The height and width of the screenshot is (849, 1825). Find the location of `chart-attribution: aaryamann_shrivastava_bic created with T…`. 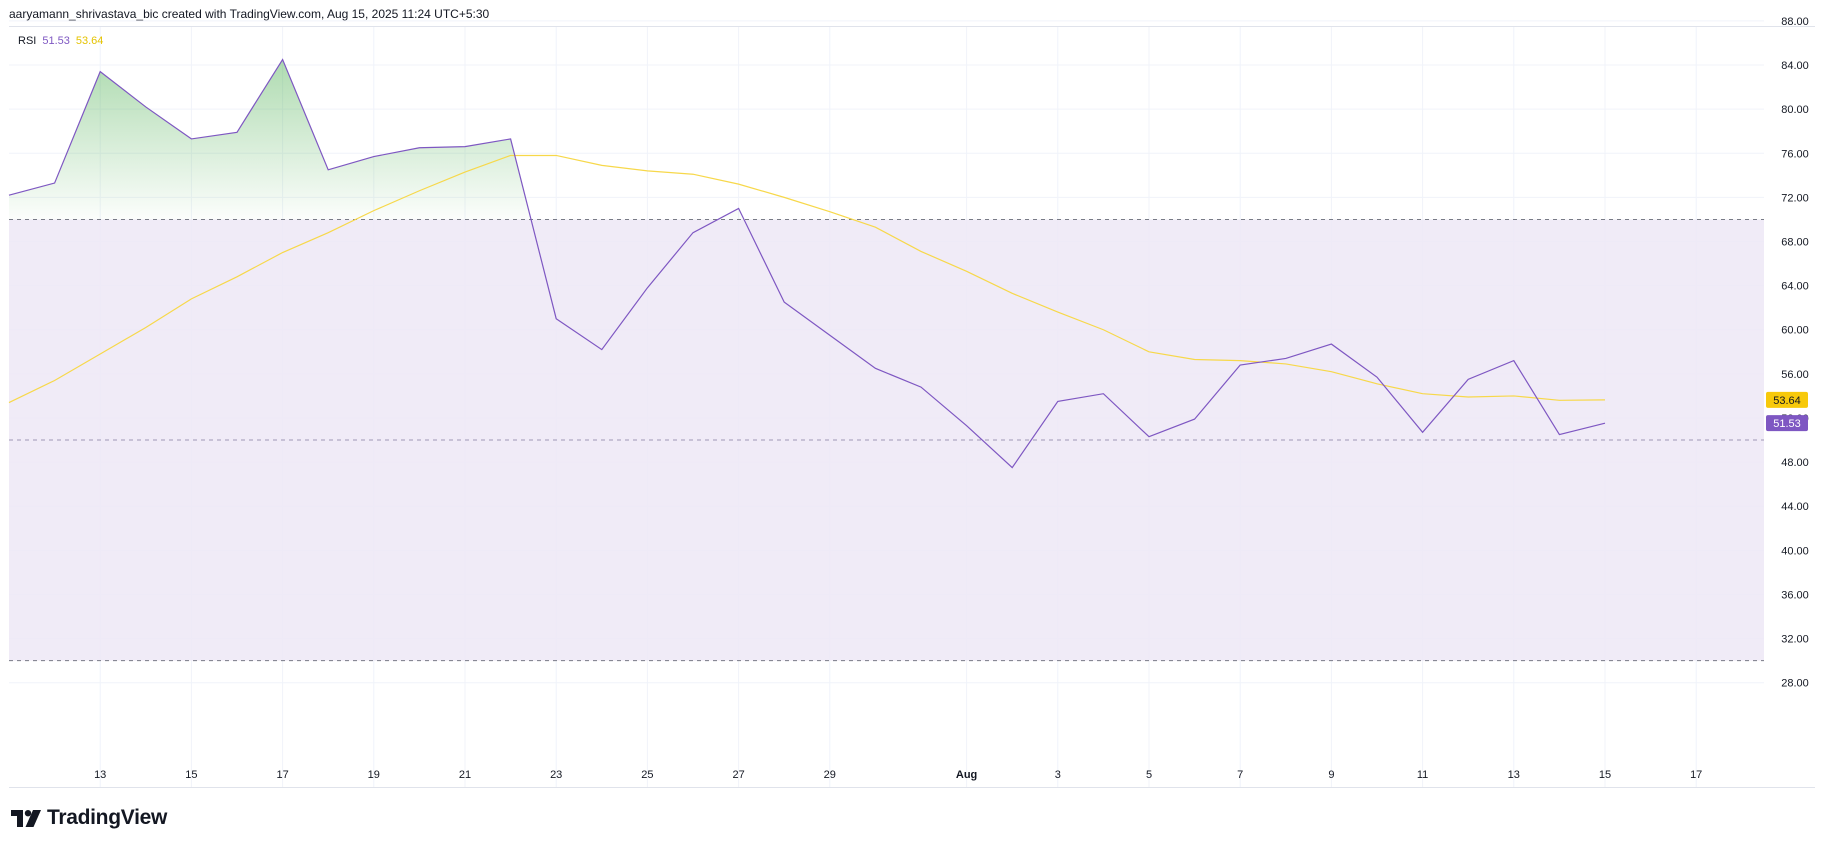

chart-attribution: aaryamann_shrivastava_bic created with T… is located at coordinates (249, 14).